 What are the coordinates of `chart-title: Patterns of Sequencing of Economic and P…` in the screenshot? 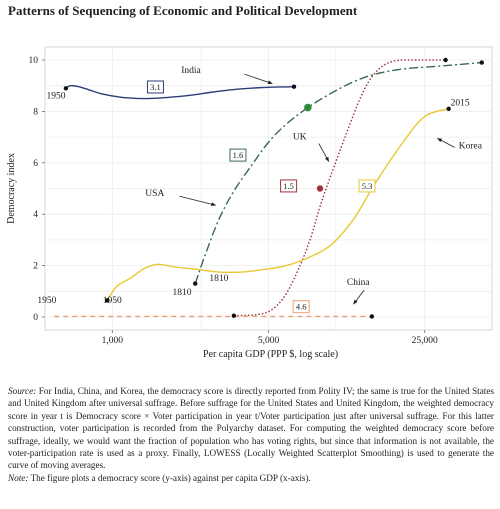 It's located at (183, 10).